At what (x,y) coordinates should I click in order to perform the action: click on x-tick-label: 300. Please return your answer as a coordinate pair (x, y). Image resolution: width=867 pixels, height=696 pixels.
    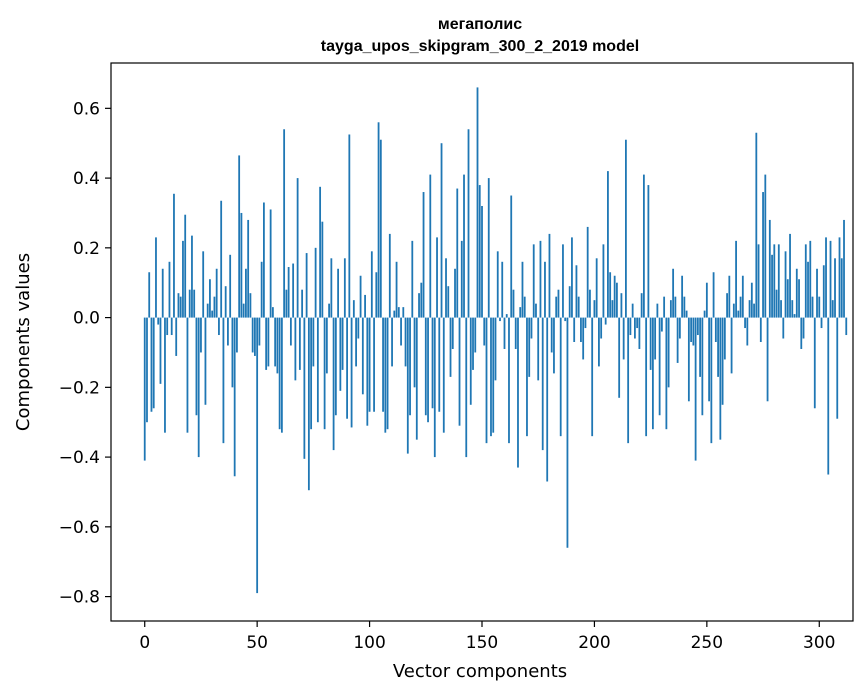
    Looking at the image, I should click on (819, 643).